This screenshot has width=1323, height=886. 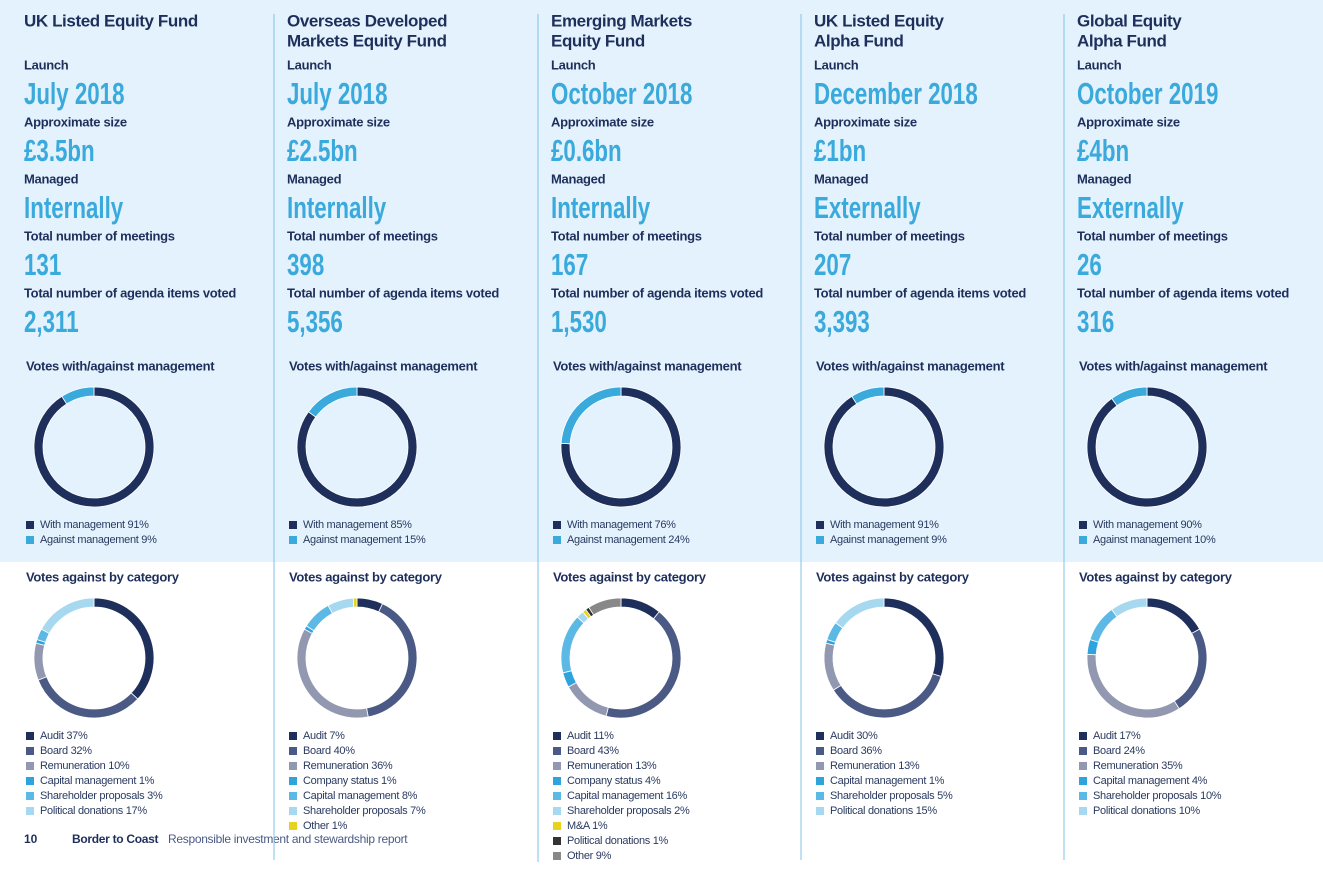 I want to click on field-value: December 2018, so click(x=896, y=94).